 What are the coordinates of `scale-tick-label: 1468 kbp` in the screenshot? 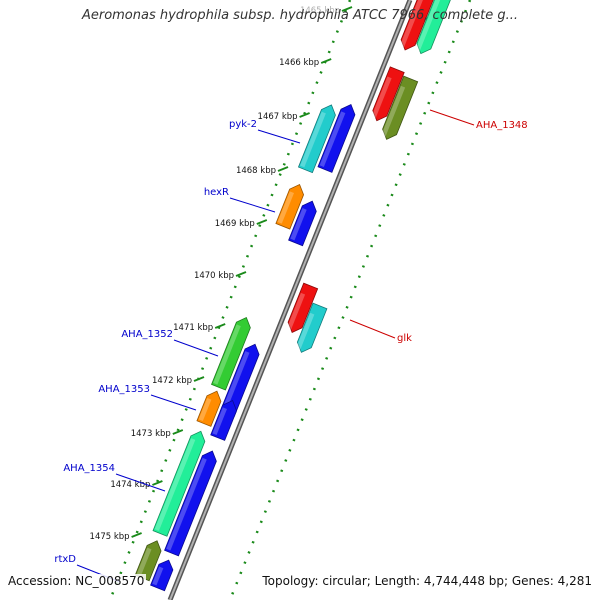 It's located at (256, 171).